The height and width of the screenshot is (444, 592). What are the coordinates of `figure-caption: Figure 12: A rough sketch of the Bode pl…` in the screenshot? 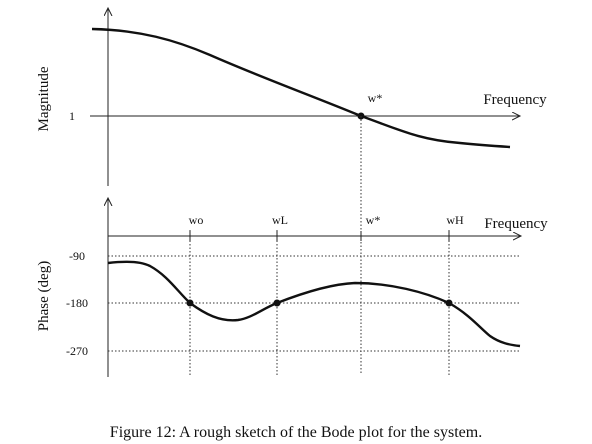 It's located at (296, 432).